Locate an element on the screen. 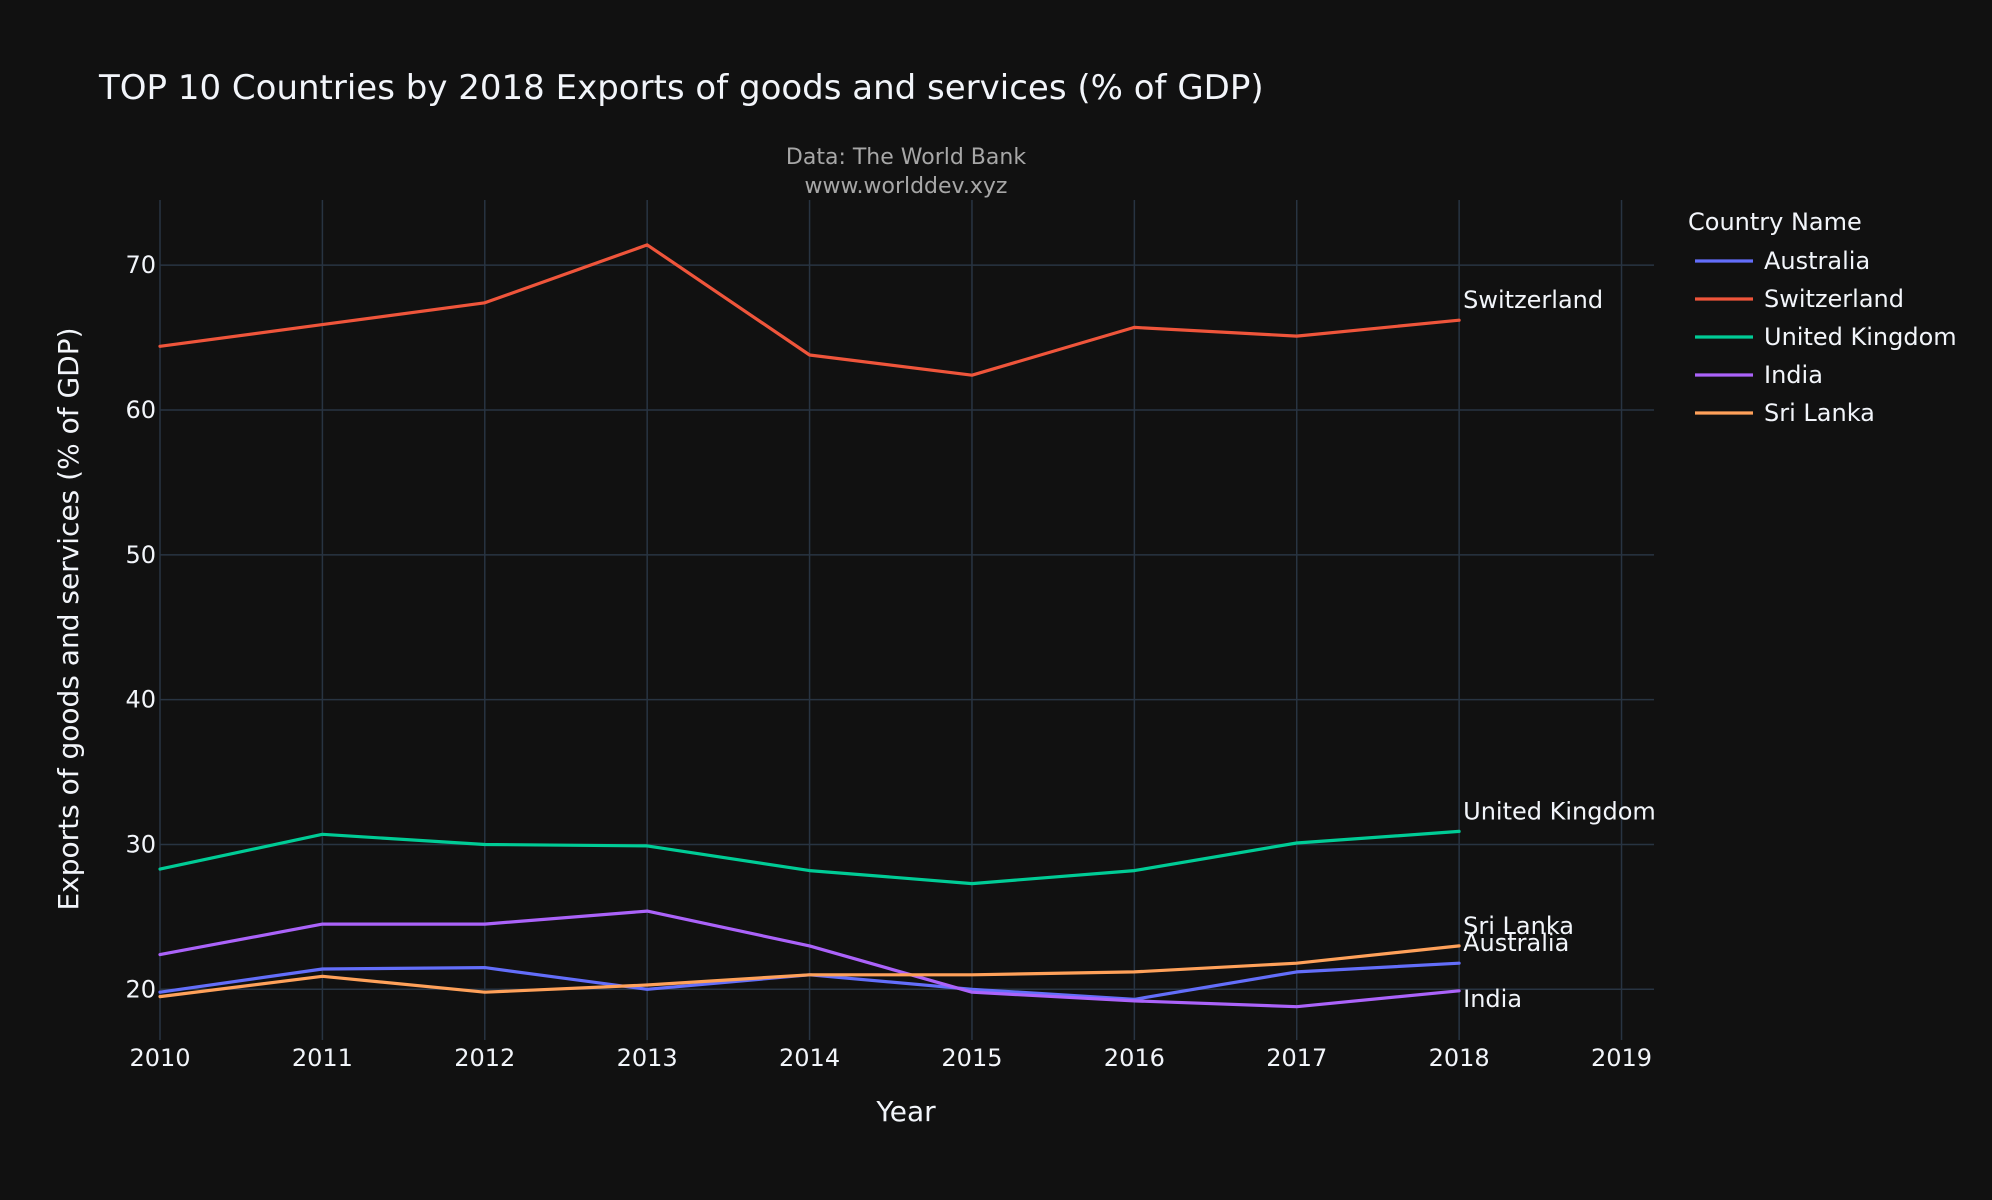  x-tick-label: 2010 is located at coordinates (159, 1058).